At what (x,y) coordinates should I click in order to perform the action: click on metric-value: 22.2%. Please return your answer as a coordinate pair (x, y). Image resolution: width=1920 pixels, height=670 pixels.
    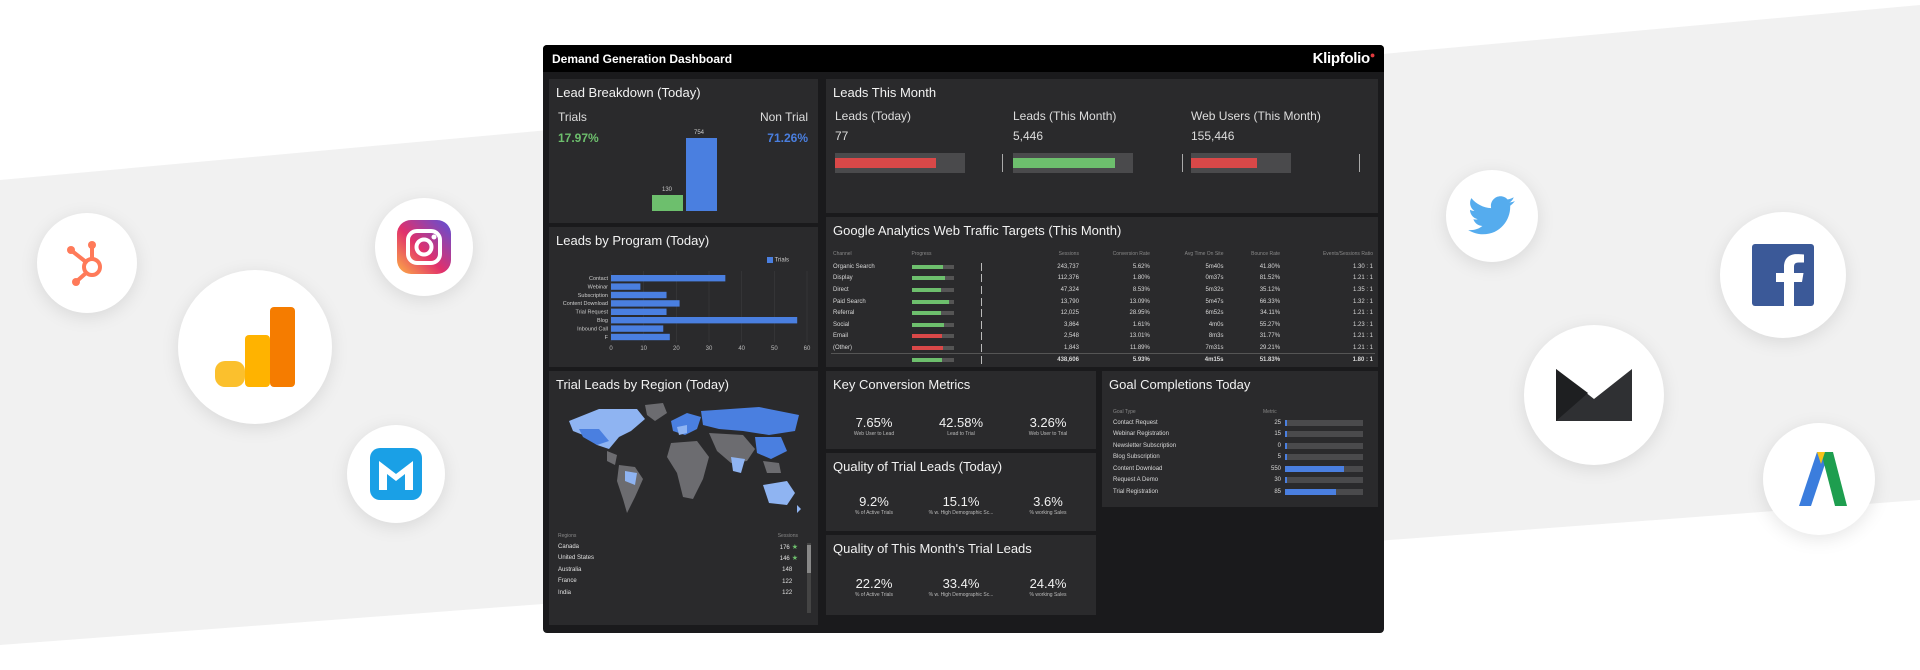
    Looking at the image, I should click on (874, 583).